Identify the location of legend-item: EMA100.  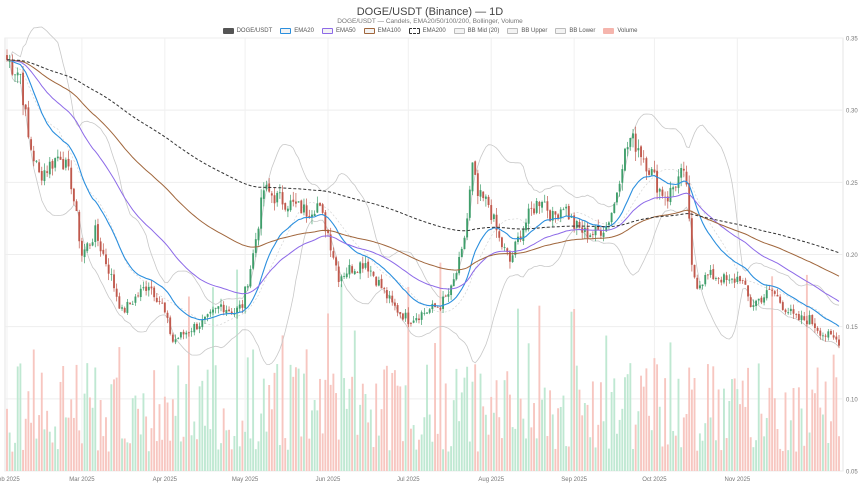
(382, 31).